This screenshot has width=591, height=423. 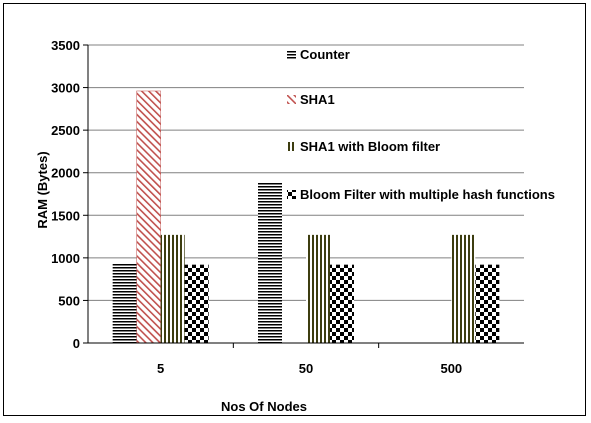 I want to click on y-tick-label: 500, so click(x=69, y=300).